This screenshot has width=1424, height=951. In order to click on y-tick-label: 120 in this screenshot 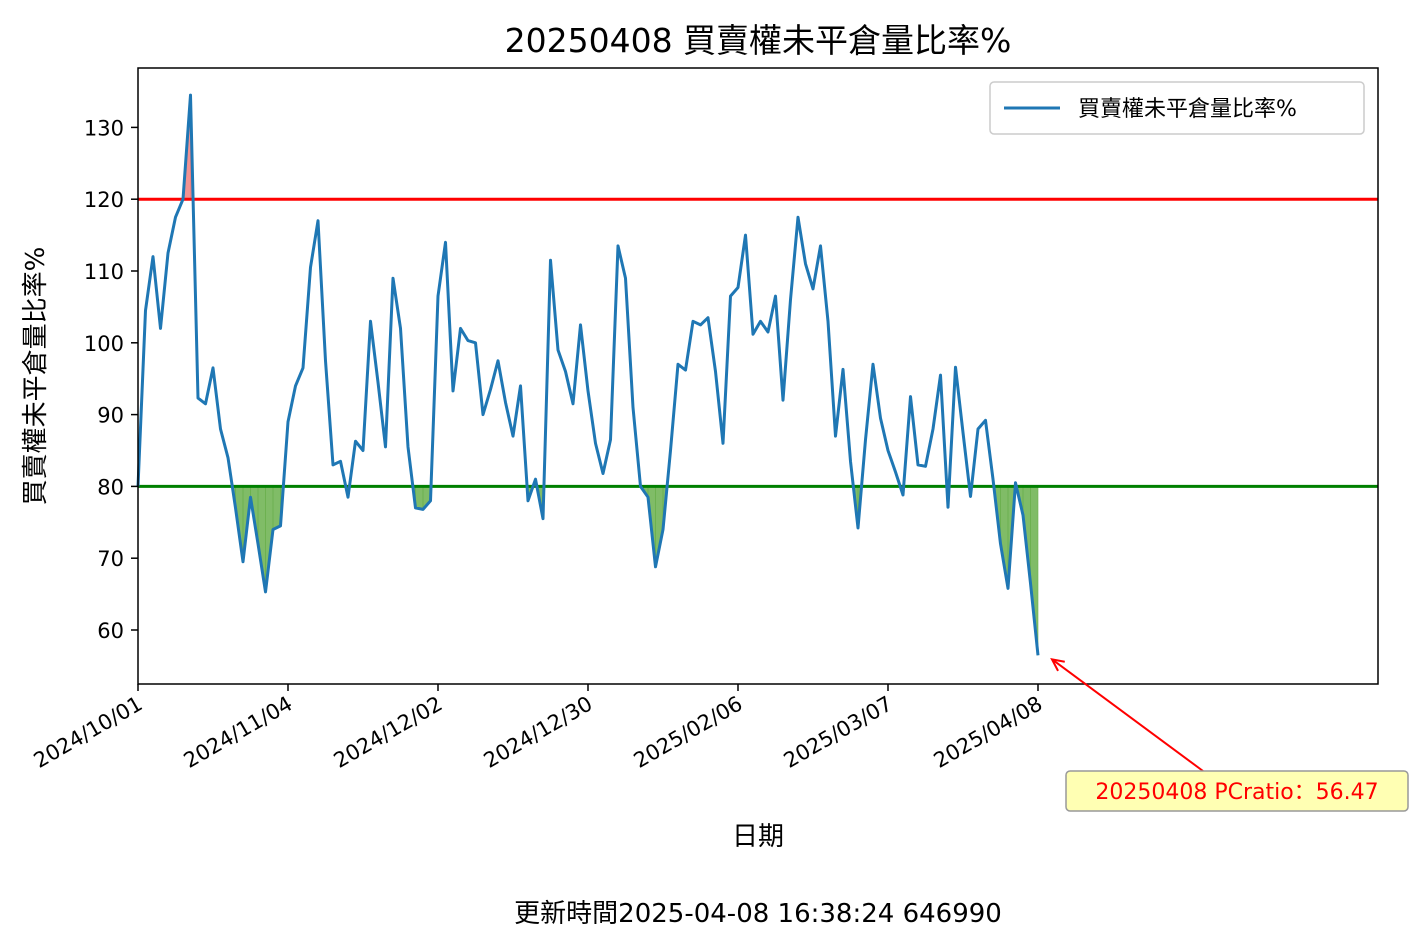, I will do `click(104, 200)`.